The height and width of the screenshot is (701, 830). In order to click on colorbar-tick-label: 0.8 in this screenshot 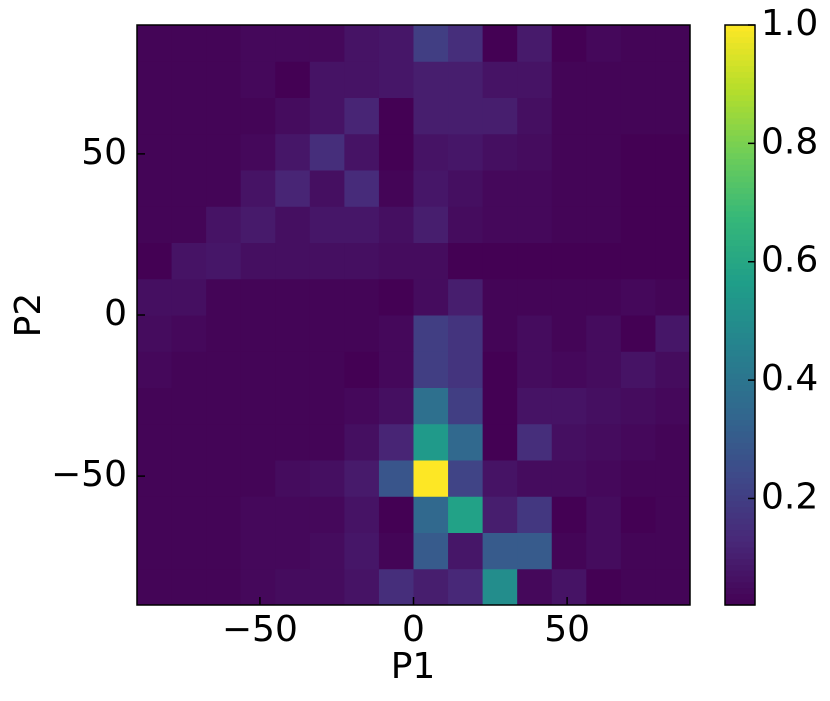, I will do `click(789, 141)`.